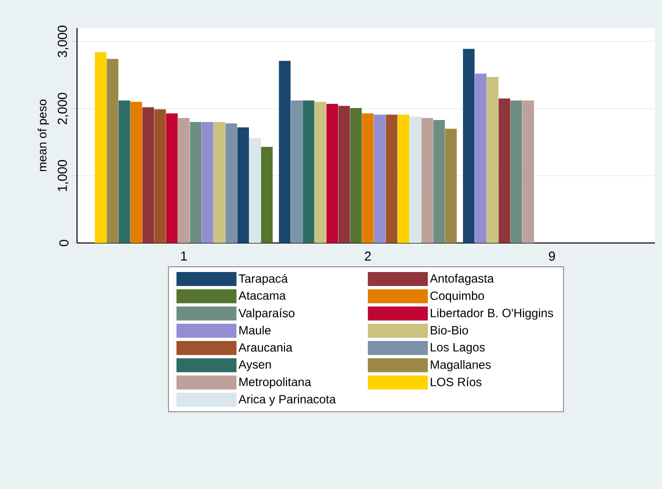 The height and width of the screenshot is (489, 662). Describe the element at coordinates (456, 381) in the screenshot. I see `legend-label: LOS Ríos` at that location.